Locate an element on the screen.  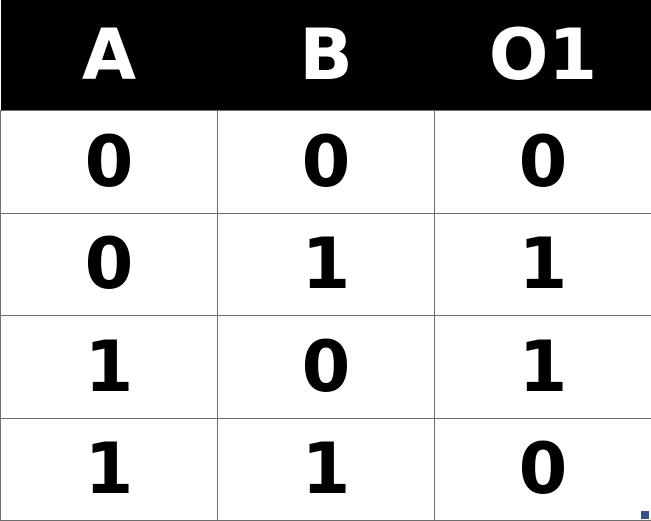
column-header-o1: O1 is located at coordinates (542, 55).